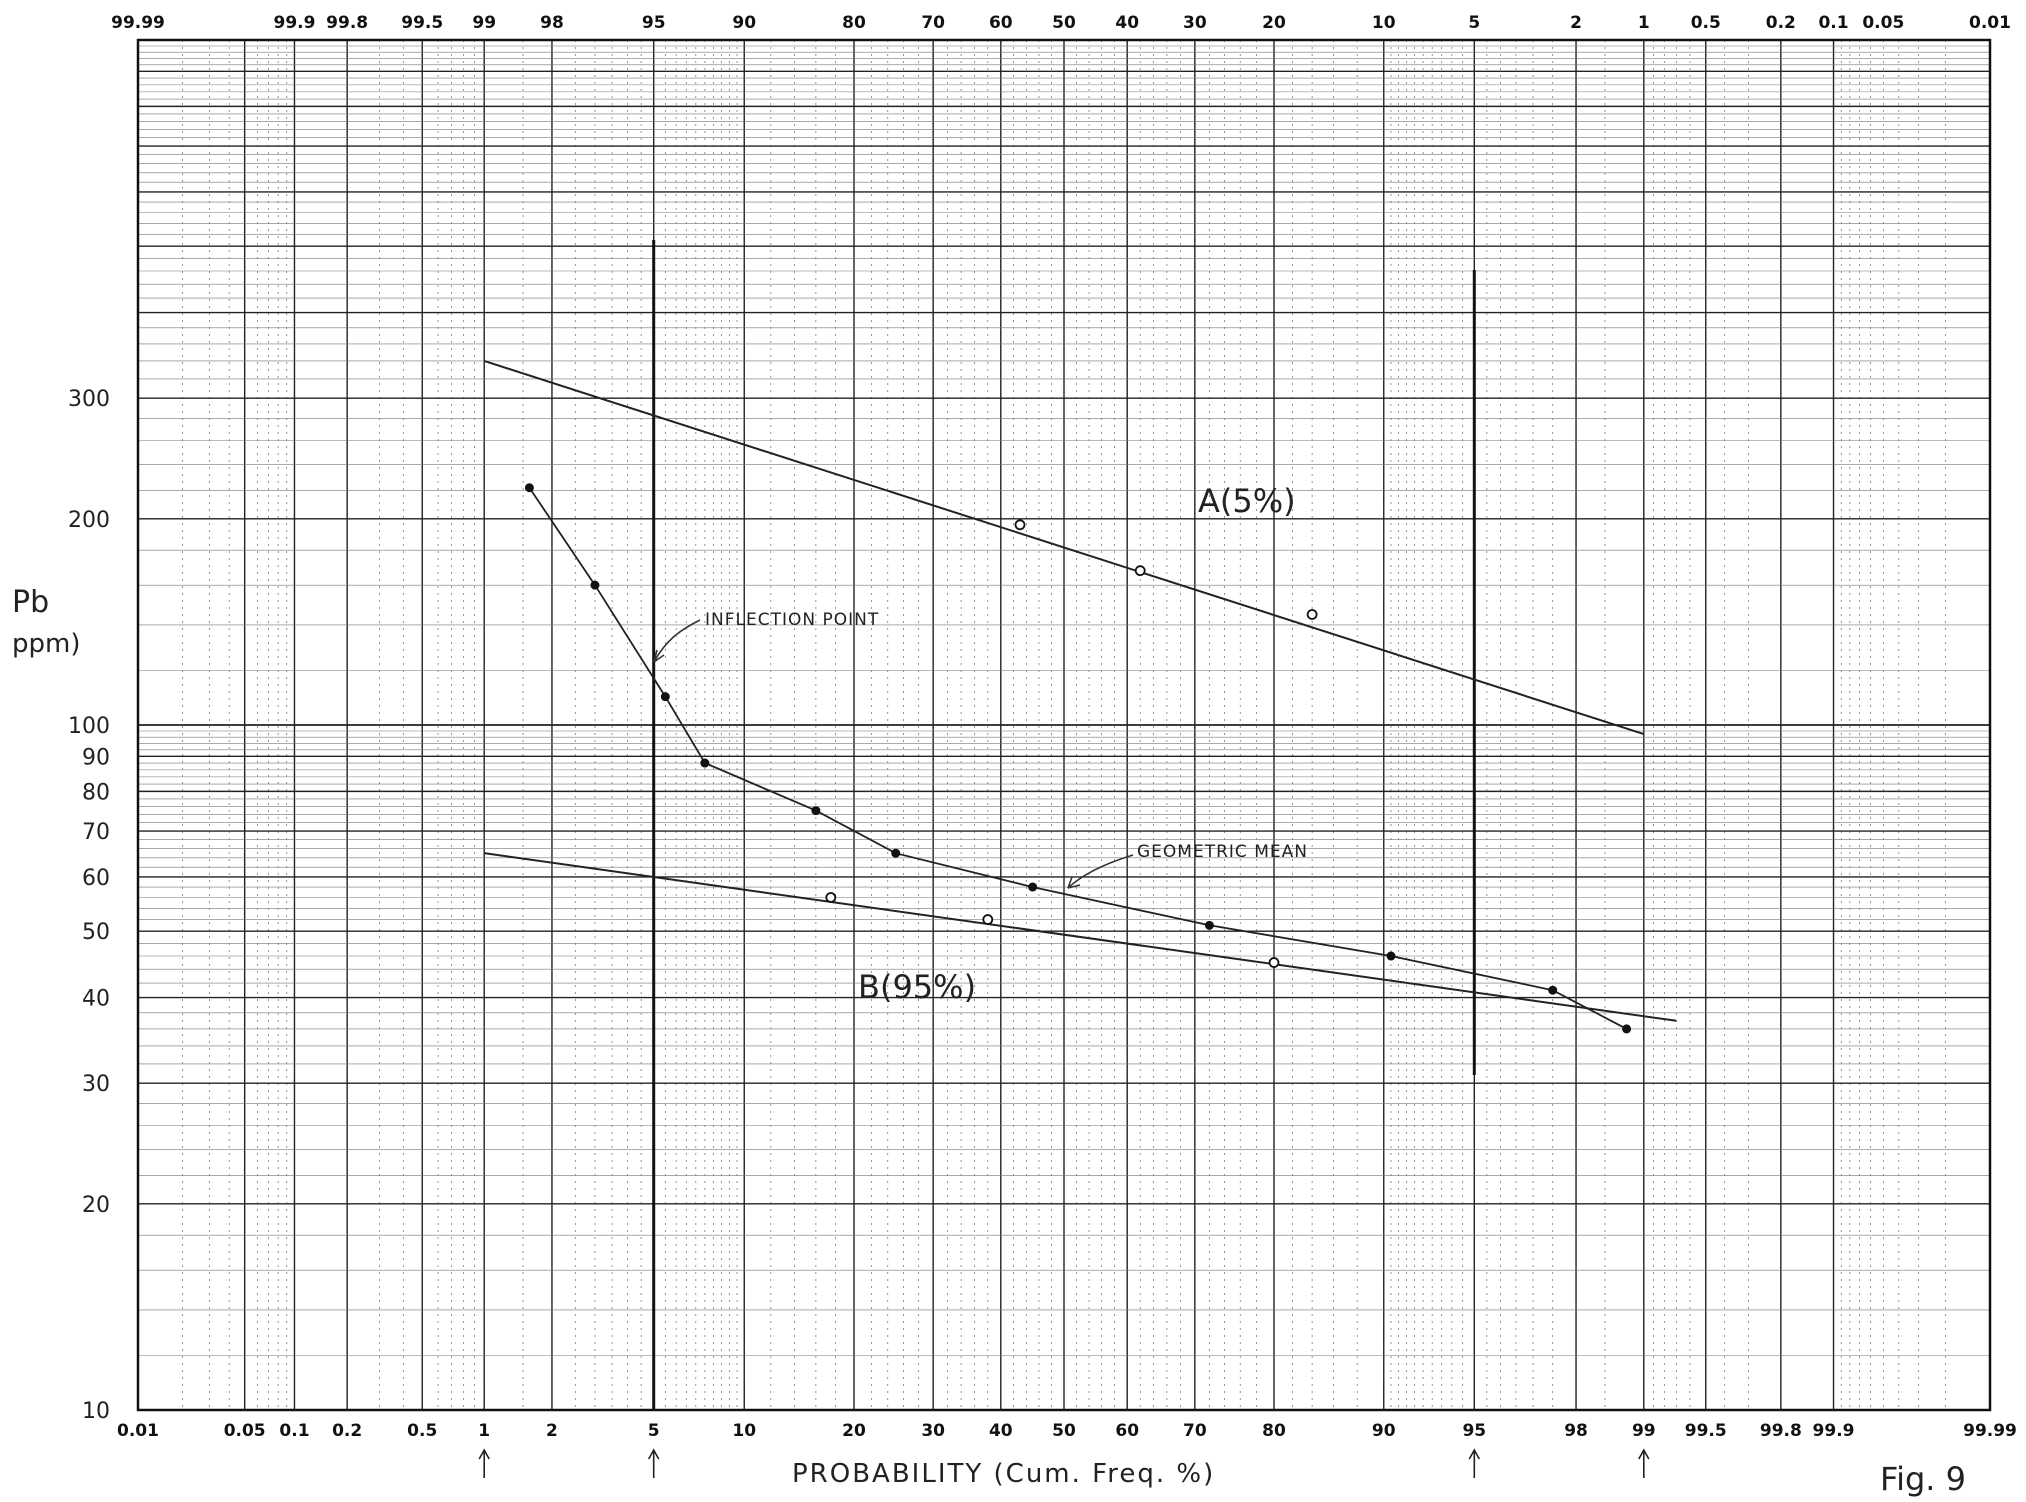 The image size is (2026, 1502). Describe the element at coordinates (1644, 1431) in the screenshot. I see `bottom-tick-label: 99` at that location.